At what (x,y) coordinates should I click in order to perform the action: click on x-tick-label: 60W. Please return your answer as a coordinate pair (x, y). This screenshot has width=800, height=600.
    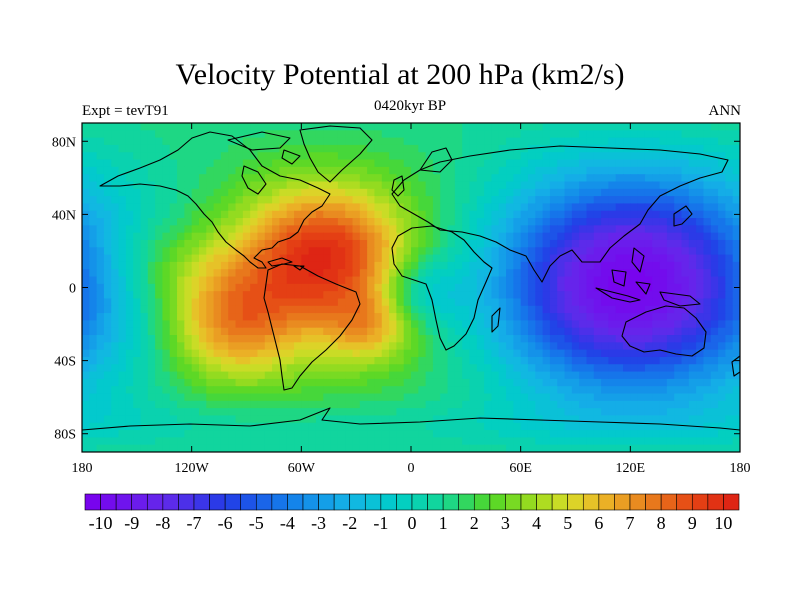
    Looking at the image, I should click on (302, 468).